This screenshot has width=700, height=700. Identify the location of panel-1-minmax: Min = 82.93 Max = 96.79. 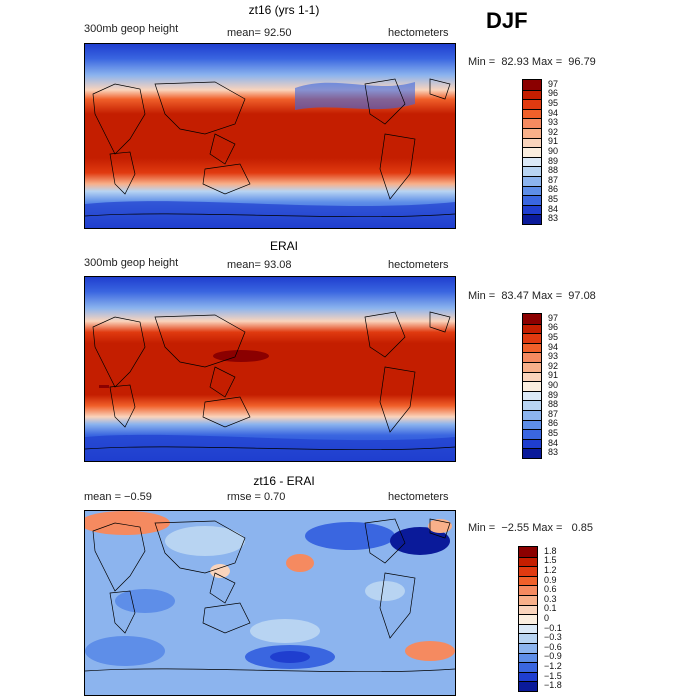
(532, 62).